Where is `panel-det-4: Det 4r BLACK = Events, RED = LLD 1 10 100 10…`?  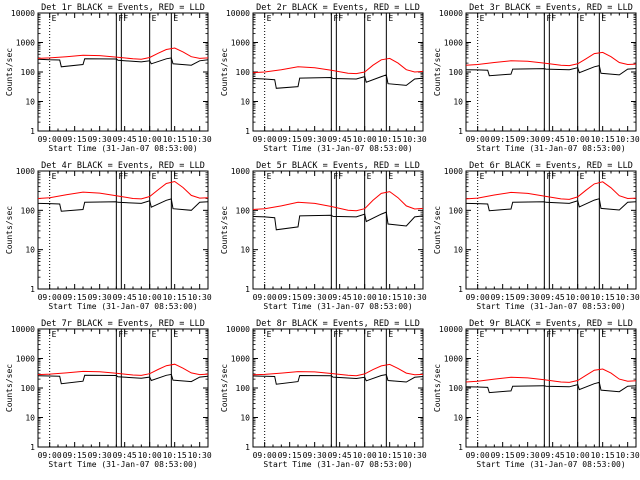 panel-det-4: Det 4r BLACK = Events, RED = LLD 1 10 100 10… is located at coordinates (108, 236).